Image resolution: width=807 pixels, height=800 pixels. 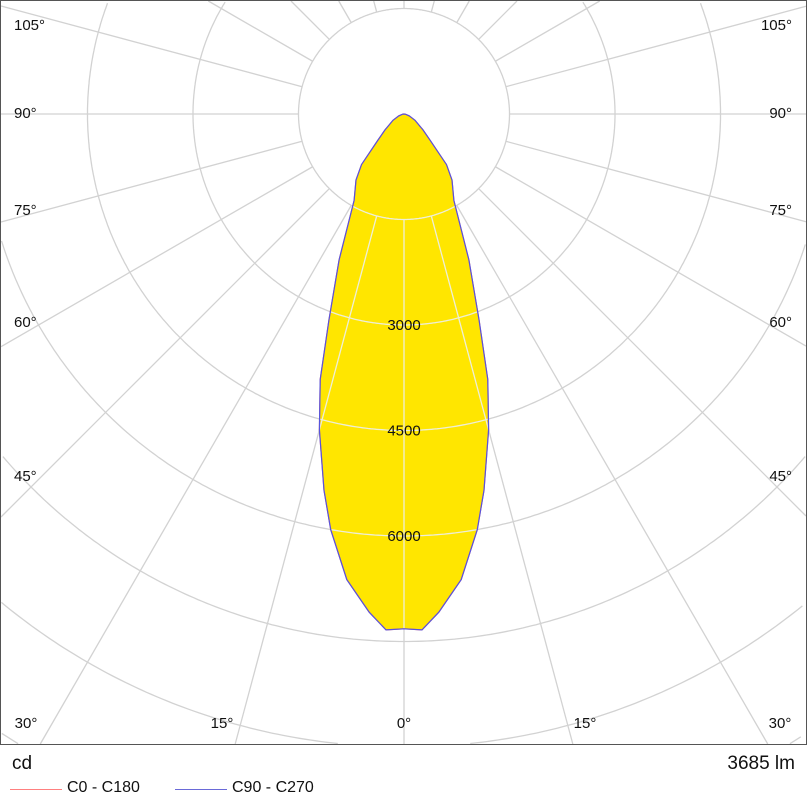 I want to click on legend-line-c0, so click(x=36, y=789).